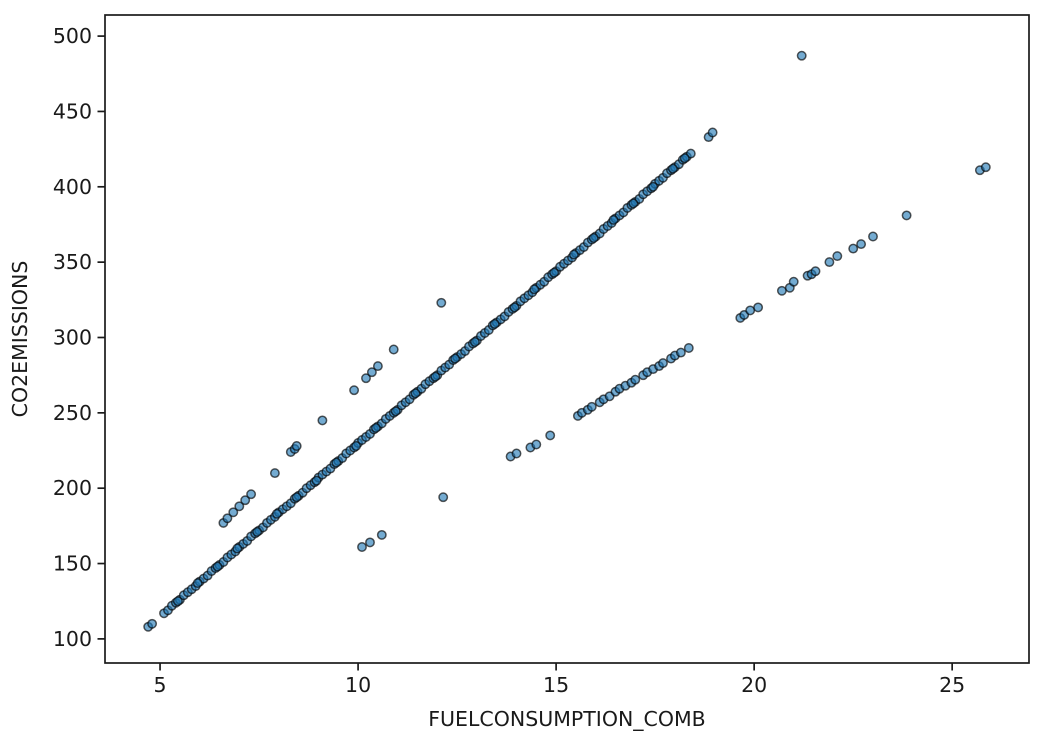 The width and height of the screenshot is (1050, 750). What do you see at coordinates (567, 719) in the screenshot?
I see `x-axis-label: FUELCONSUMPTION_COMB` at bounding box center [567, 719].